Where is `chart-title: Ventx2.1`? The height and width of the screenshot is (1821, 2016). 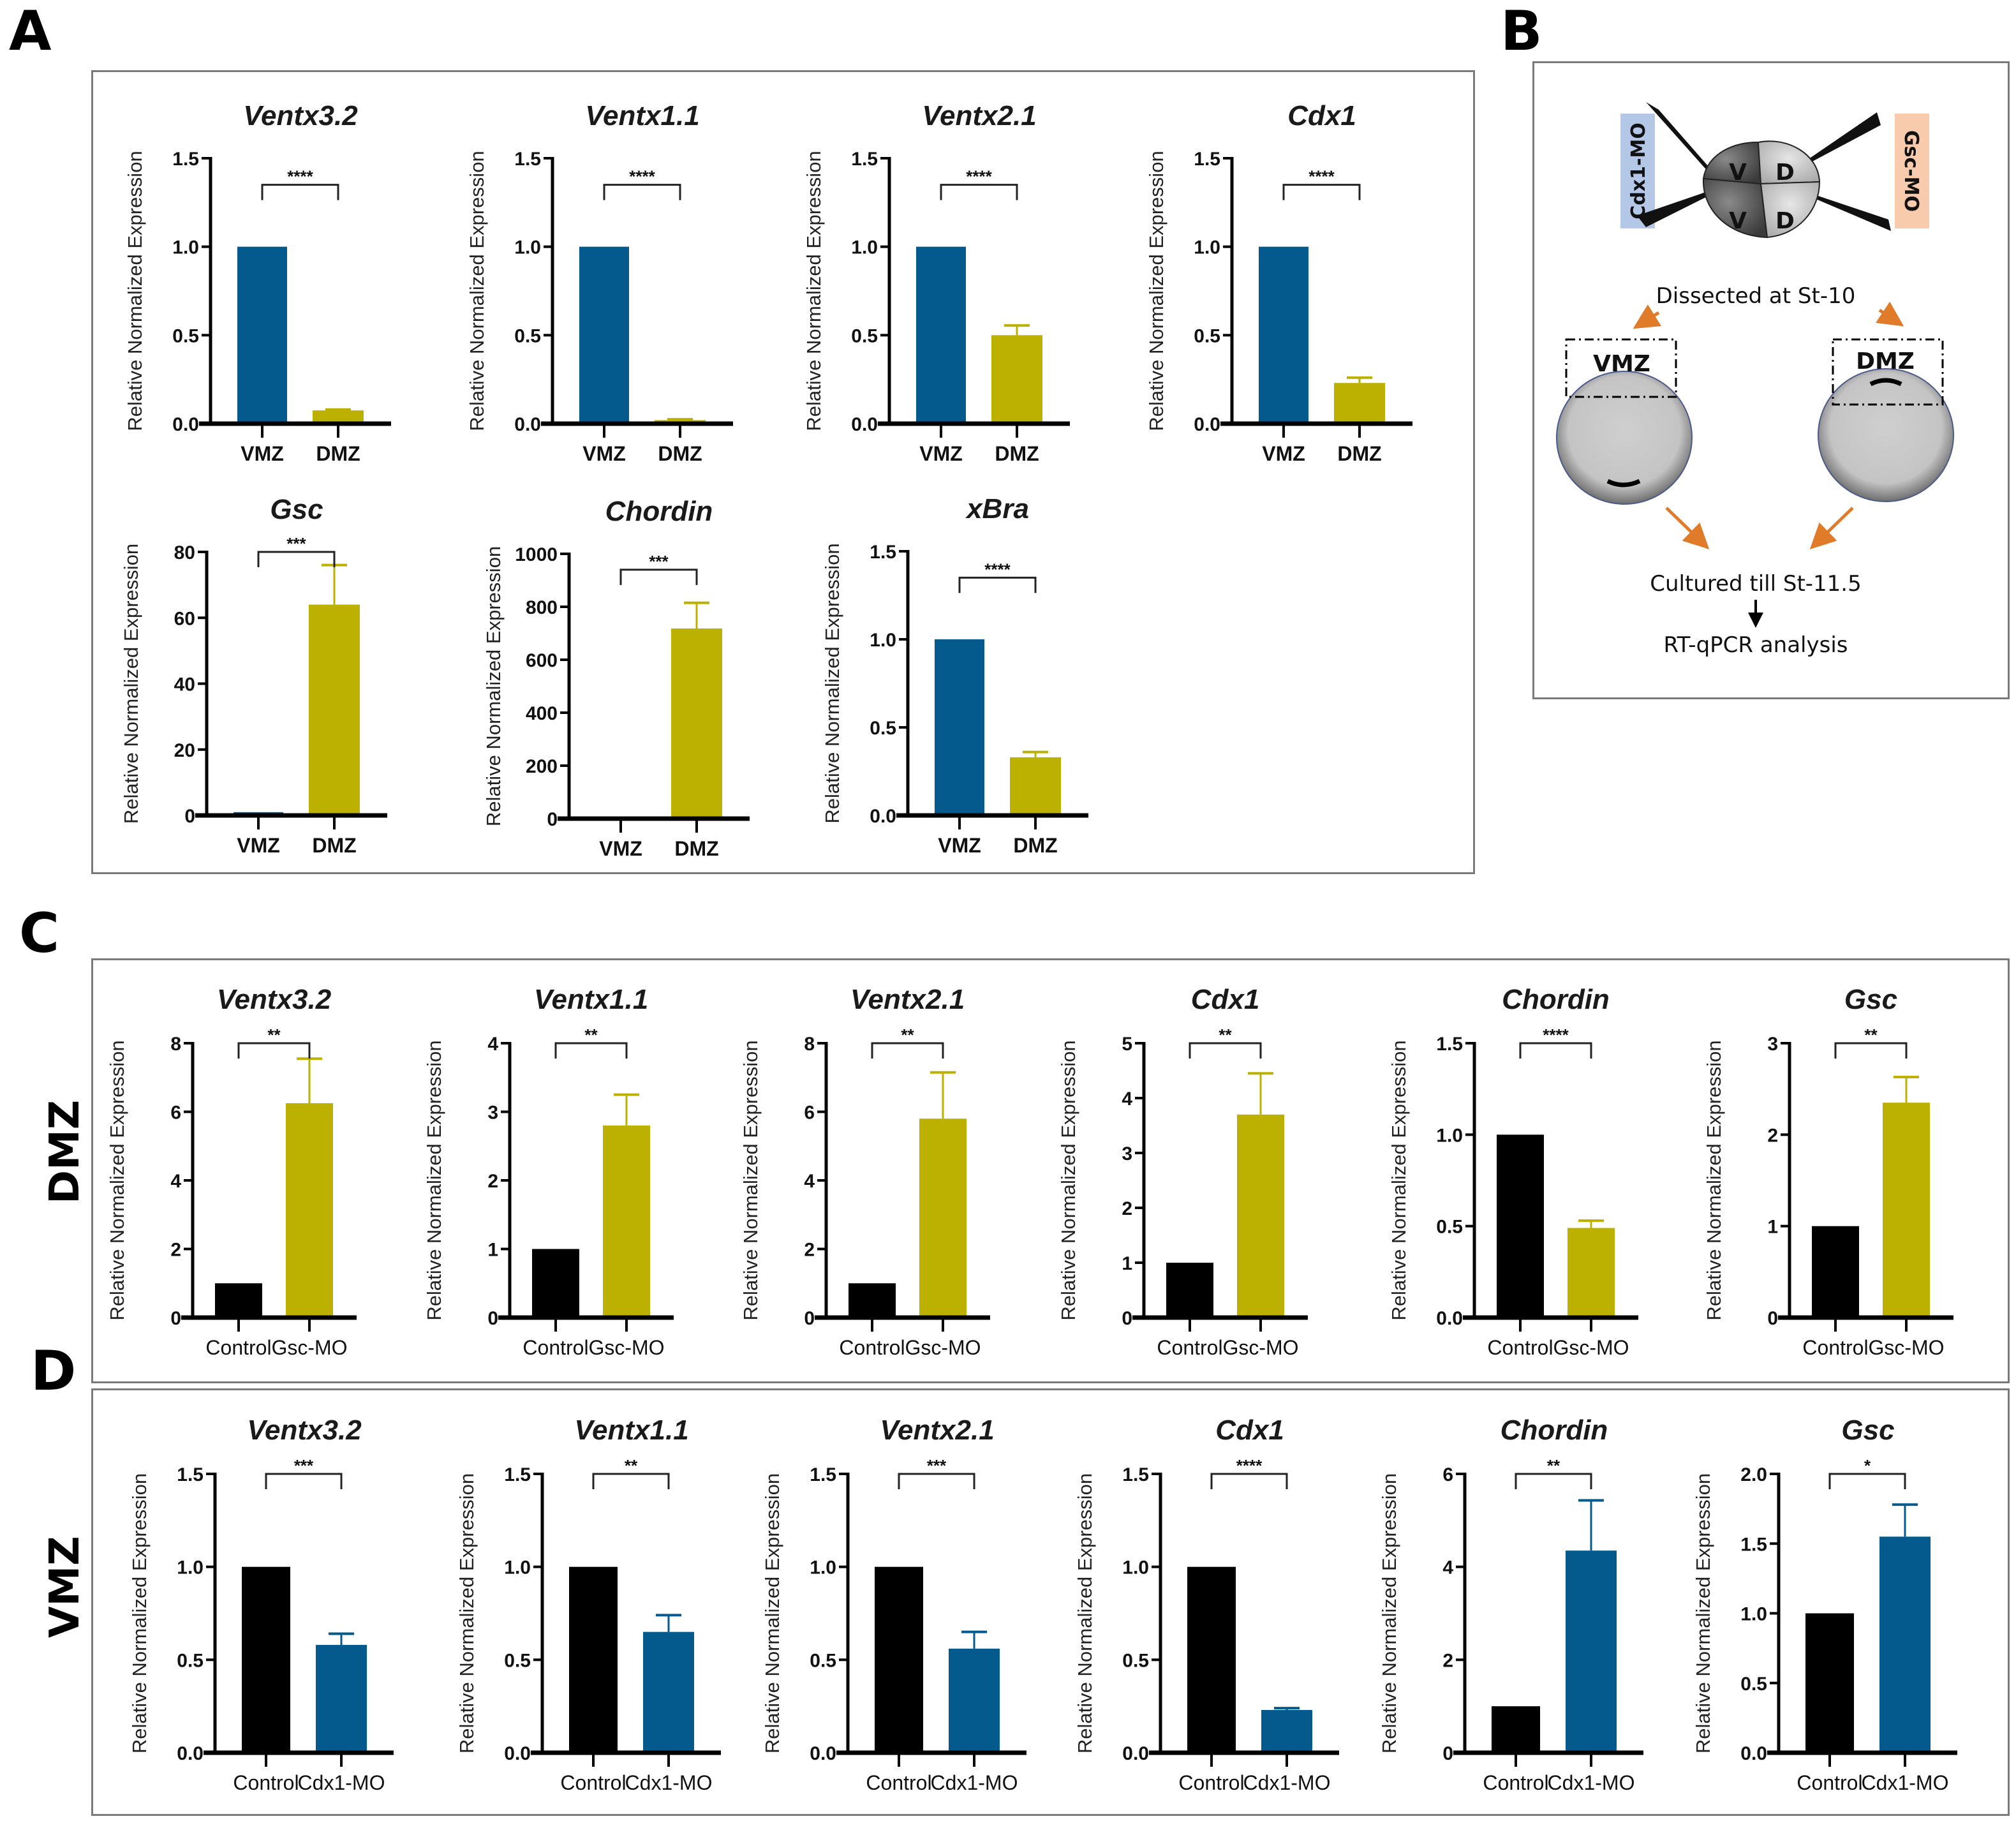
chart-title: Ventx2.1 is located at coordinates (937, 1430).